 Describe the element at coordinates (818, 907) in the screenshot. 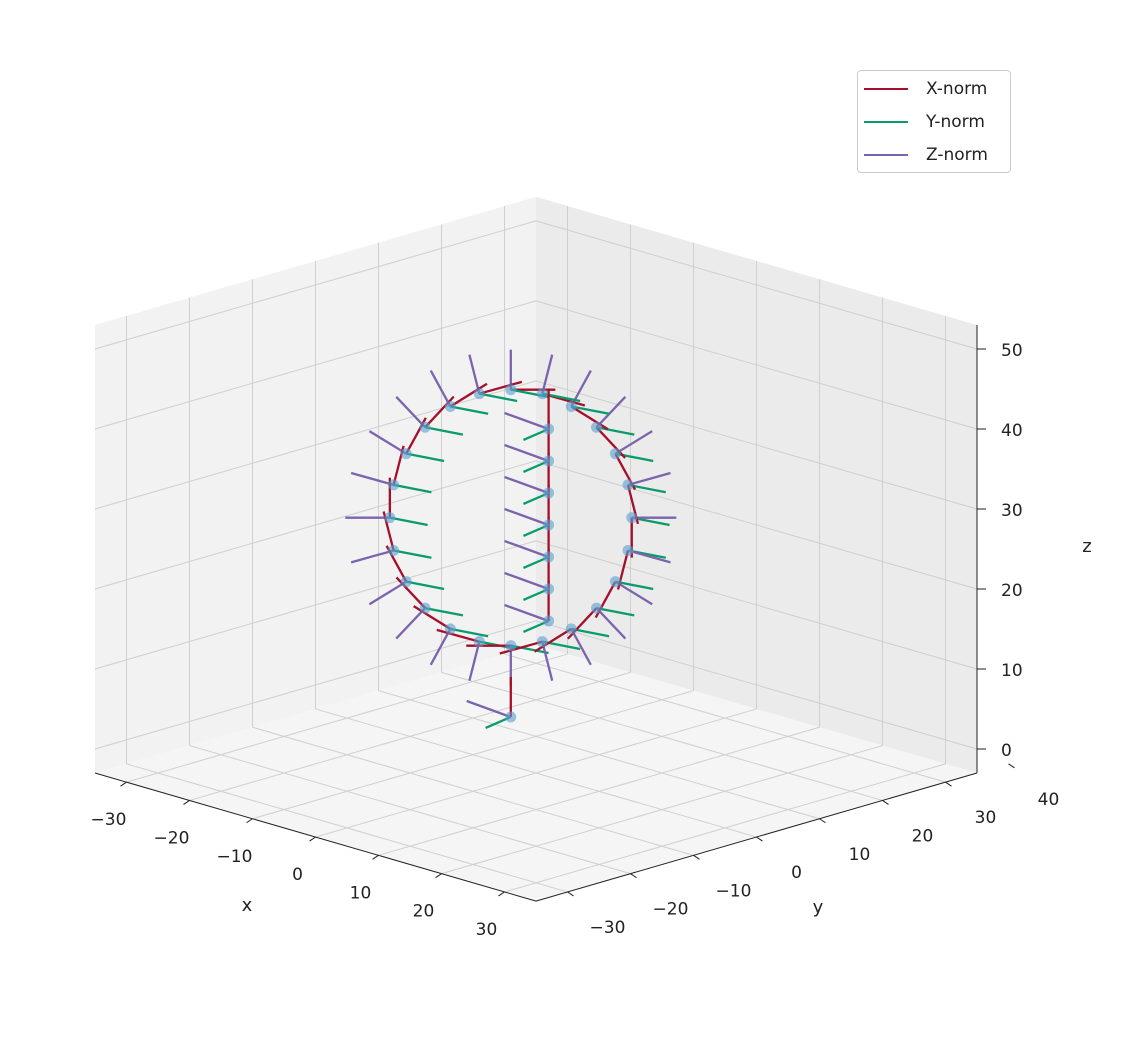

I see `y-axis-label: y` at that location.